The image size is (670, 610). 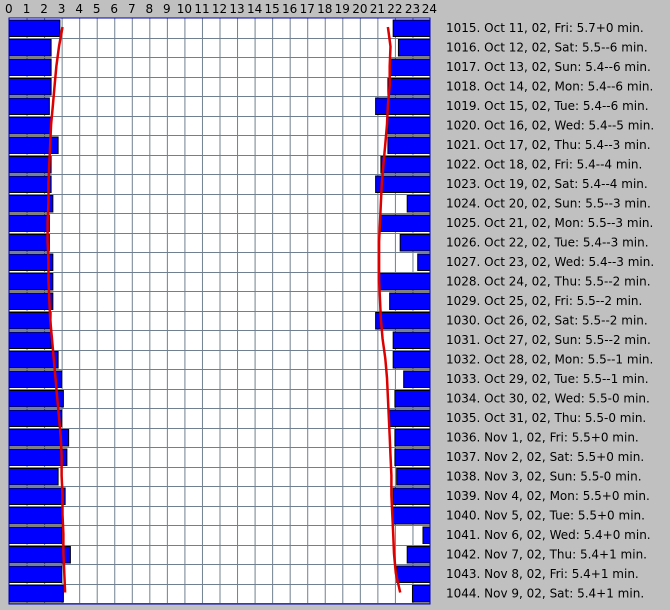 What do you see at coordinates (56, 309) in the screenshot?
I see `wake-trend-curve` at bounding box center [56, 309].